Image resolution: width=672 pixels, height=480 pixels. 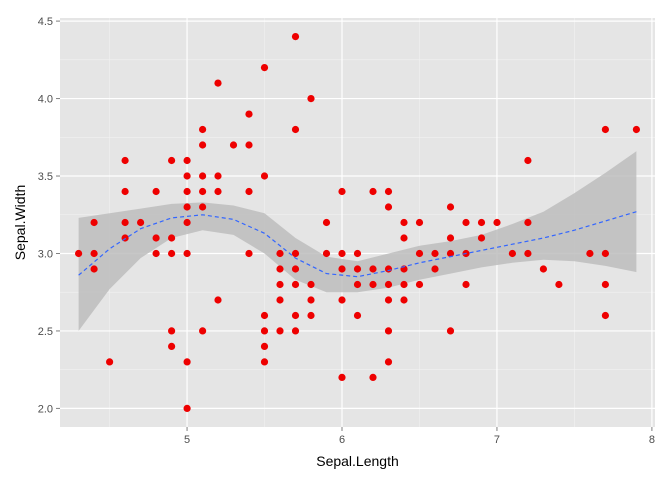 I want to click on y-axis-title: Sepal.Width, so click(x=20, y=222).